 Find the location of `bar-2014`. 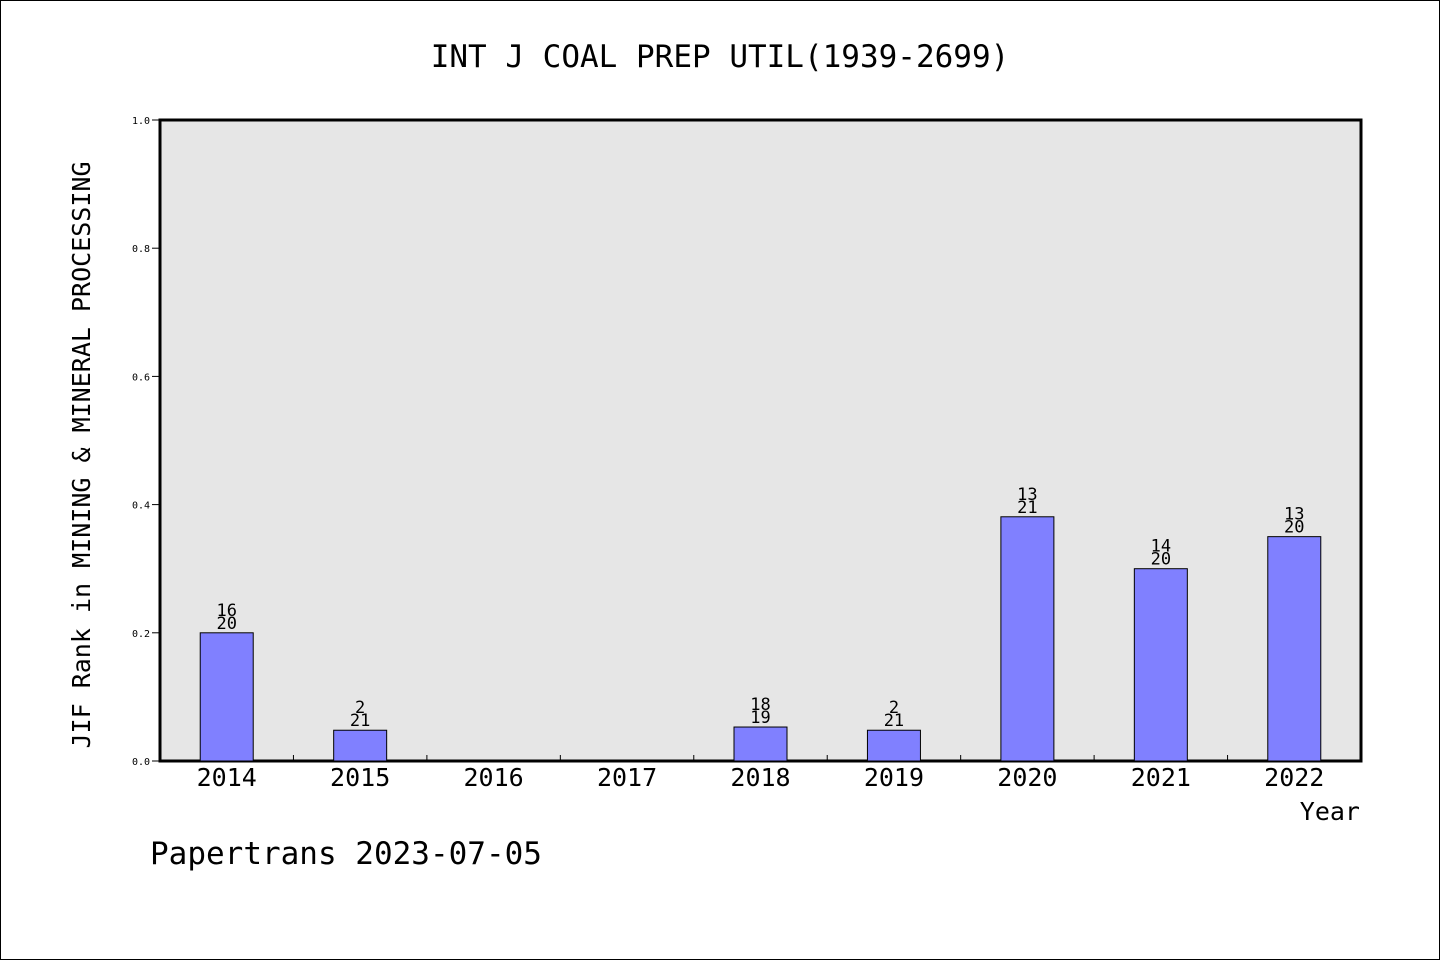

bar-2014 is located at coordinates (226, 697).